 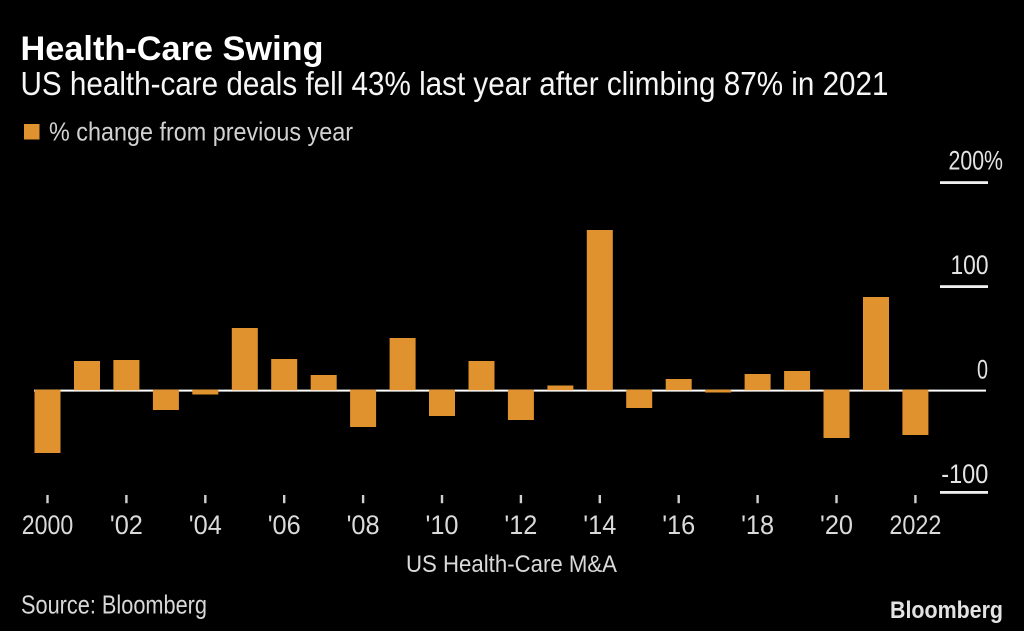 I want to click on svg-text: 0, so click(x=982, y=369).